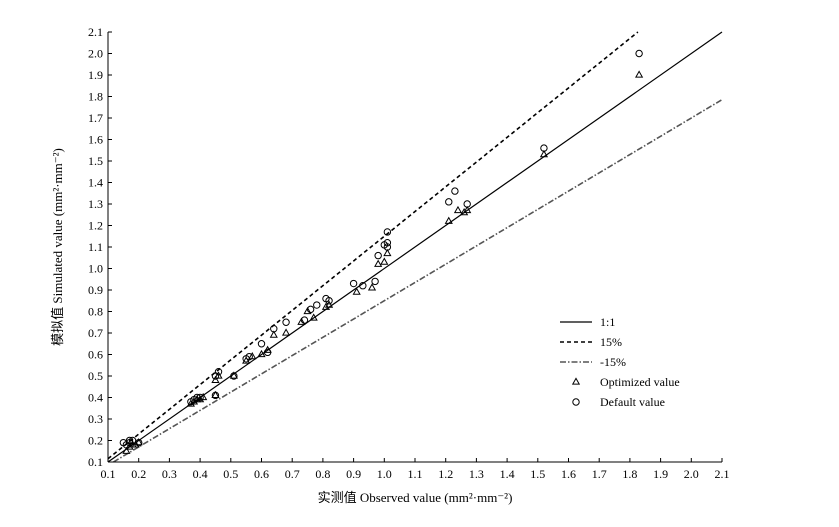 This screenshot has width=839, height=527. Describe the element at coordinates (576, 381) in the screenshot. I see `legend-triangle-marker` at that location.